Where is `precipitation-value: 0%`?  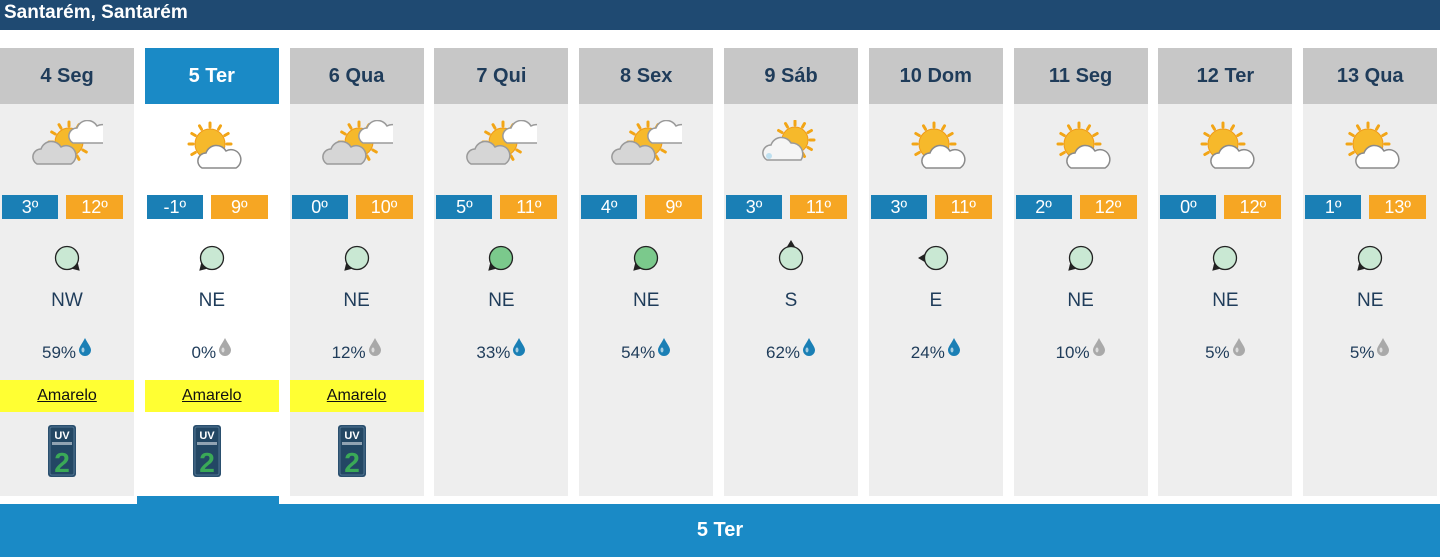
precipitation-value: 0% is located at coordinates (204, 352).